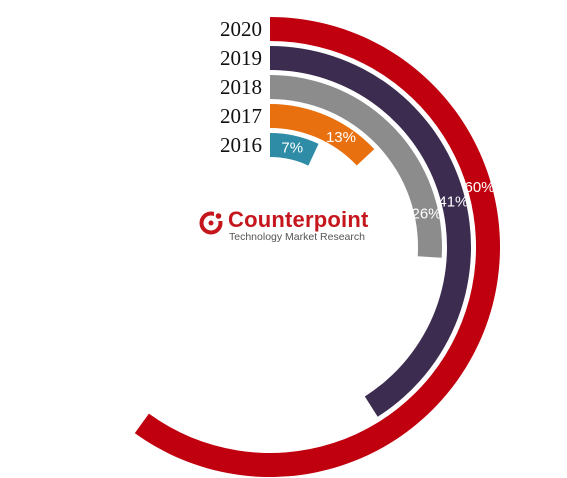 This screenshot has width=567, height=478. I want to click on year-label-2020: 2020, so click(241, 29).